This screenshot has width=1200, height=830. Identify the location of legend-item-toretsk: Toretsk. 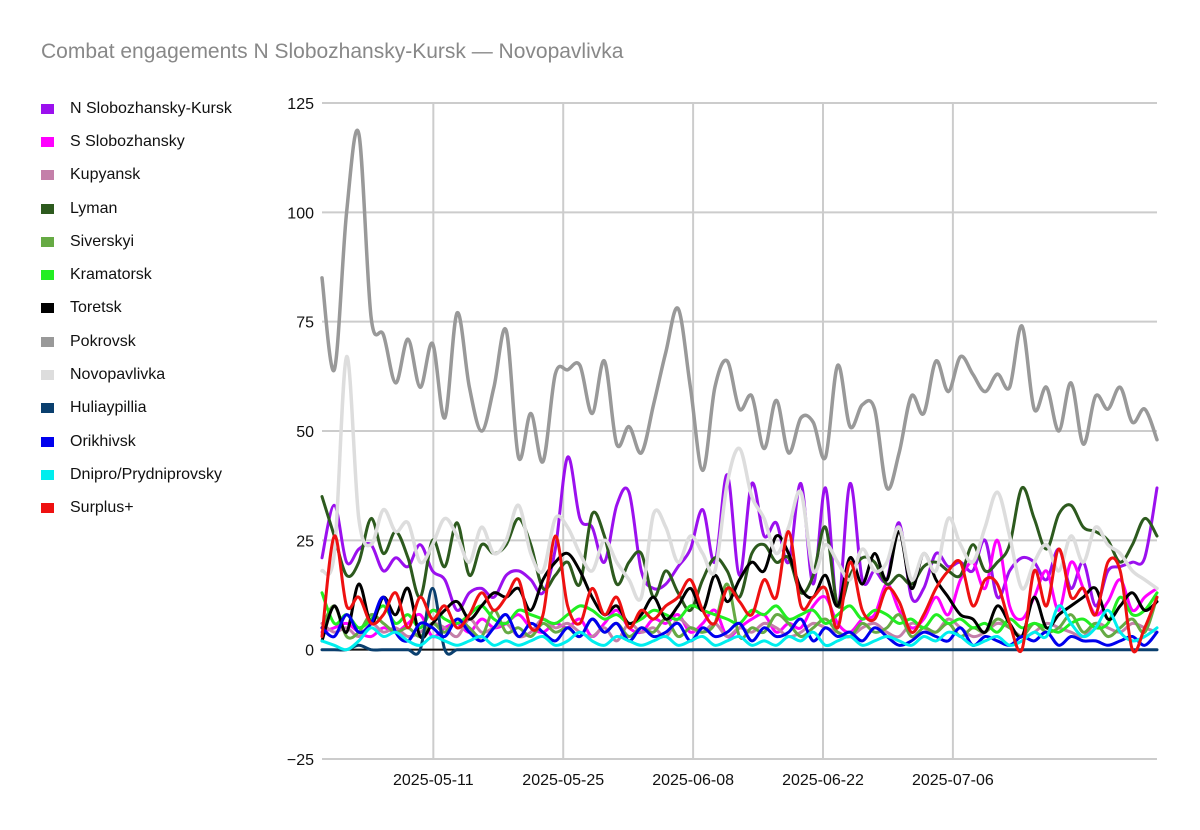
(136, 308).